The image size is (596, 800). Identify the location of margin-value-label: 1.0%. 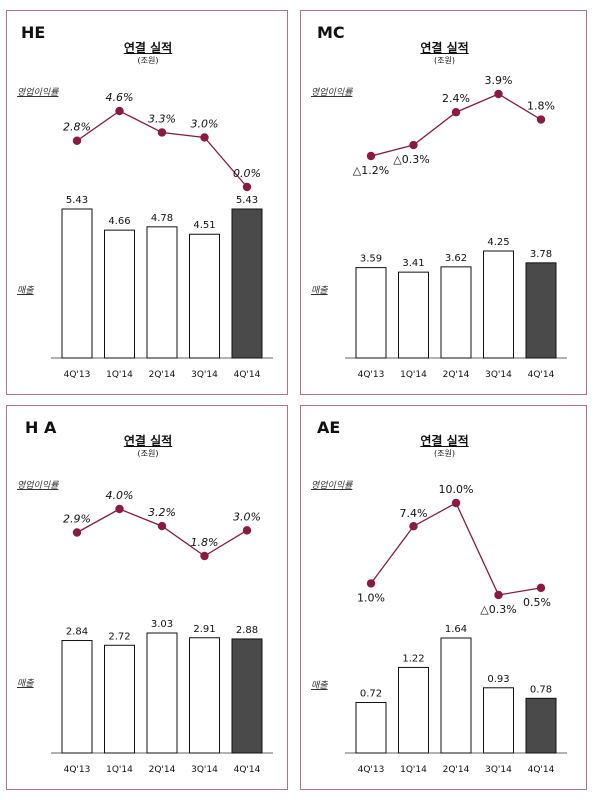
(371, 597).